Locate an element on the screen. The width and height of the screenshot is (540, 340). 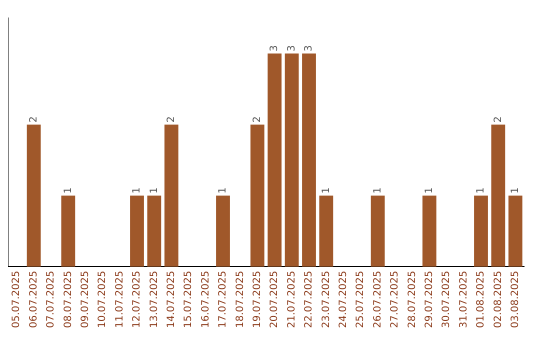
x-tick-label: 03.08.2025 is located at coordinates (515, 299).